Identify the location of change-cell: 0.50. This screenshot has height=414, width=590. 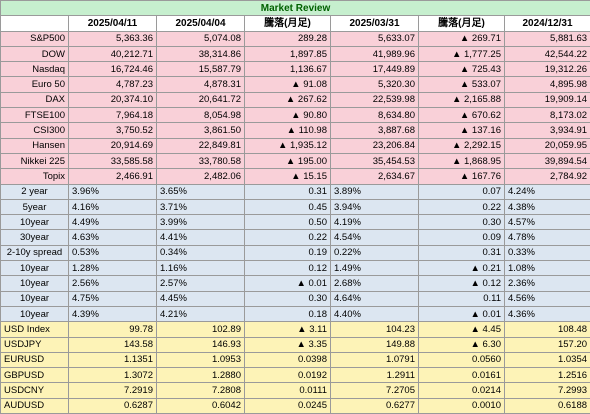
(288, 222).